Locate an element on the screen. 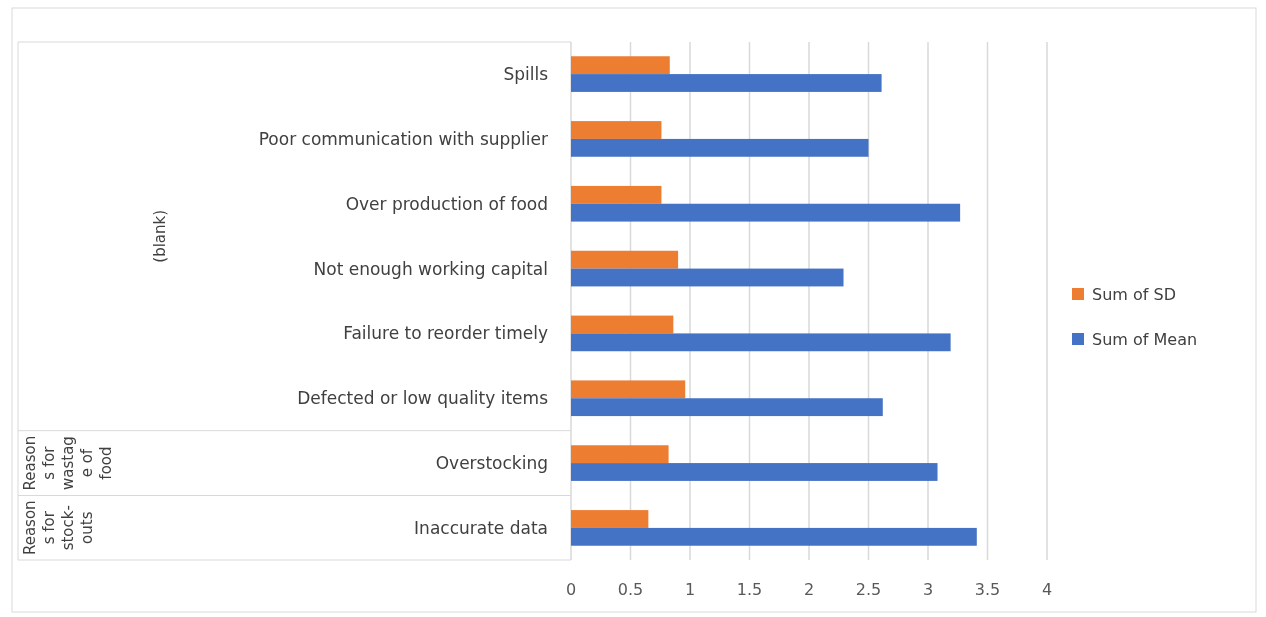  x-tick-label: 1 is located at coordinates (690, 589).